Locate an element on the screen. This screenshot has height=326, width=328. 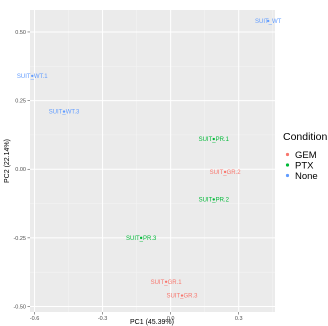
x-axis-ticks: -0.6 -0.3 0.0 0.3 is located at coordinates (136, 317).